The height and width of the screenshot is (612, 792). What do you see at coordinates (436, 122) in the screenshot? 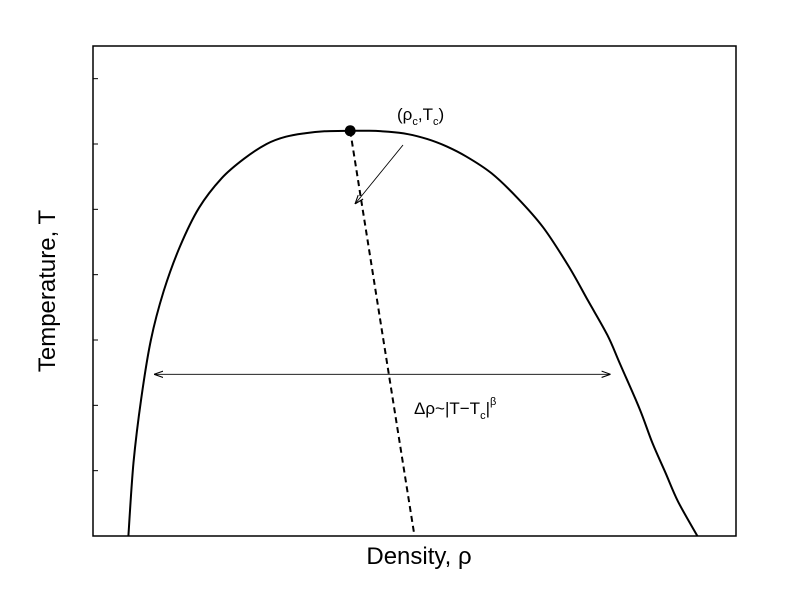
I see `critical-label-sub-2: c` at bounding box center [436, 122].